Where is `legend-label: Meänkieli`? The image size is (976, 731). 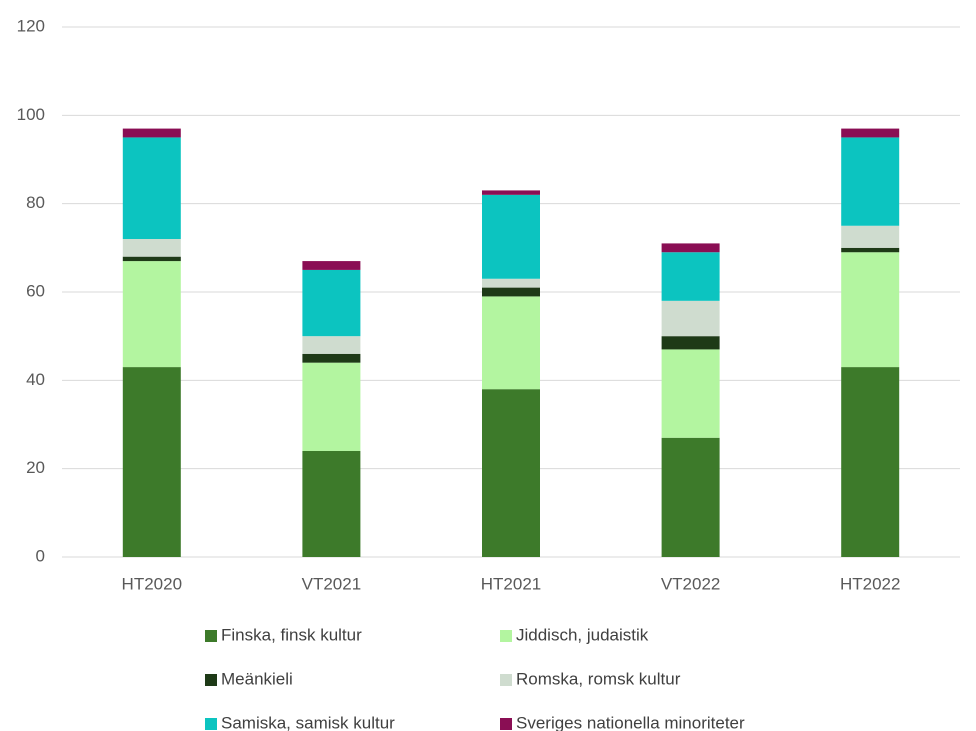
legend-label: Meänkieli is located at coordinates (257, 678).